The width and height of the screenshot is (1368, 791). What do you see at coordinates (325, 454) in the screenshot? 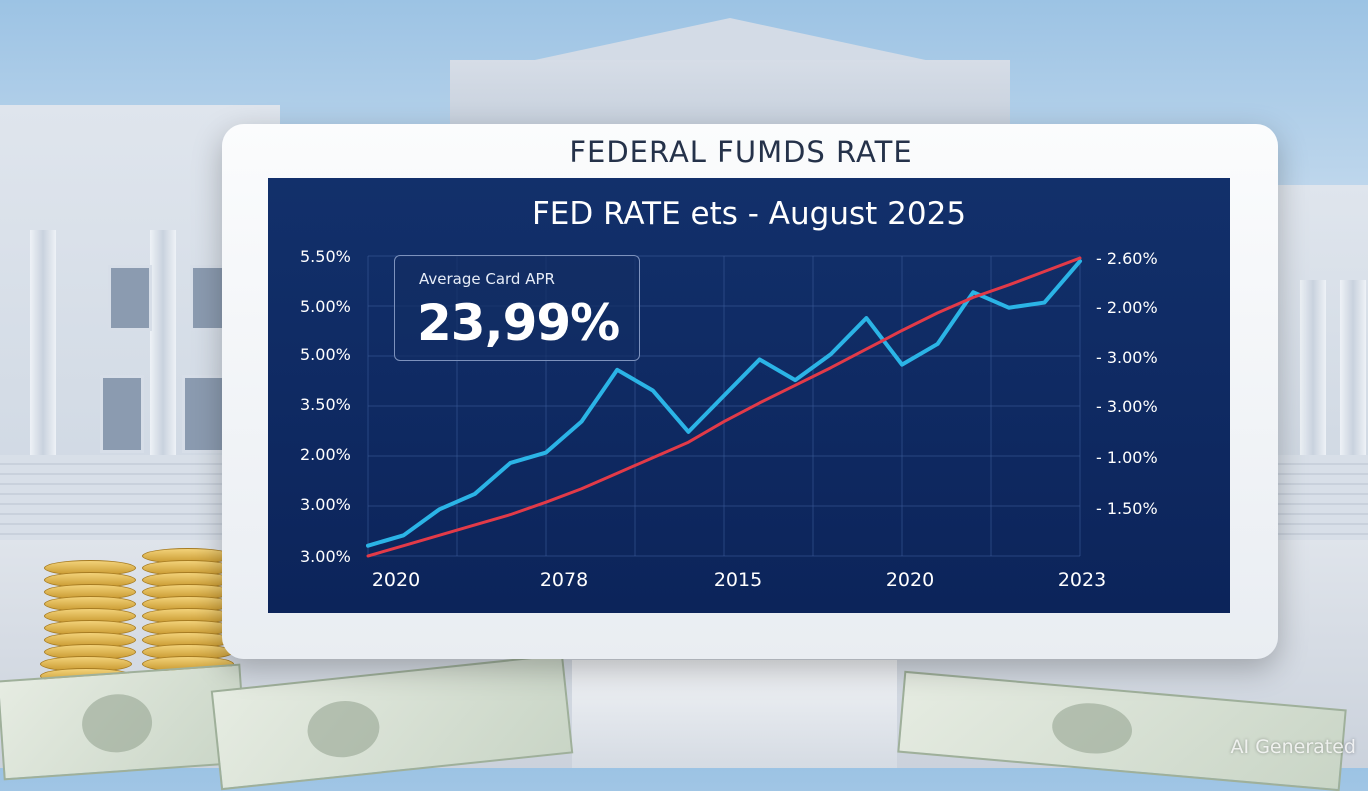
I see `y-tick-label-left: 2.00%` at bounding box center [325, 454].